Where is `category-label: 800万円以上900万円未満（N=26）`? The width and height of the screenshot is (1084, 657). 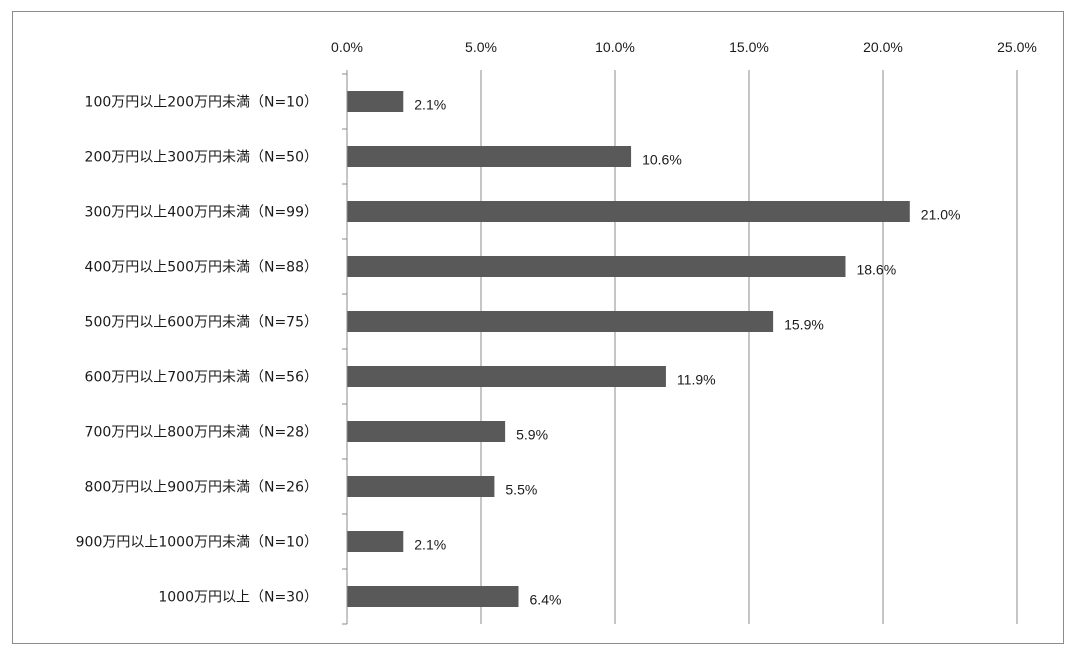 category-label: 800万円以上900万円未満（N=26） is located at coordinates (201, 488).